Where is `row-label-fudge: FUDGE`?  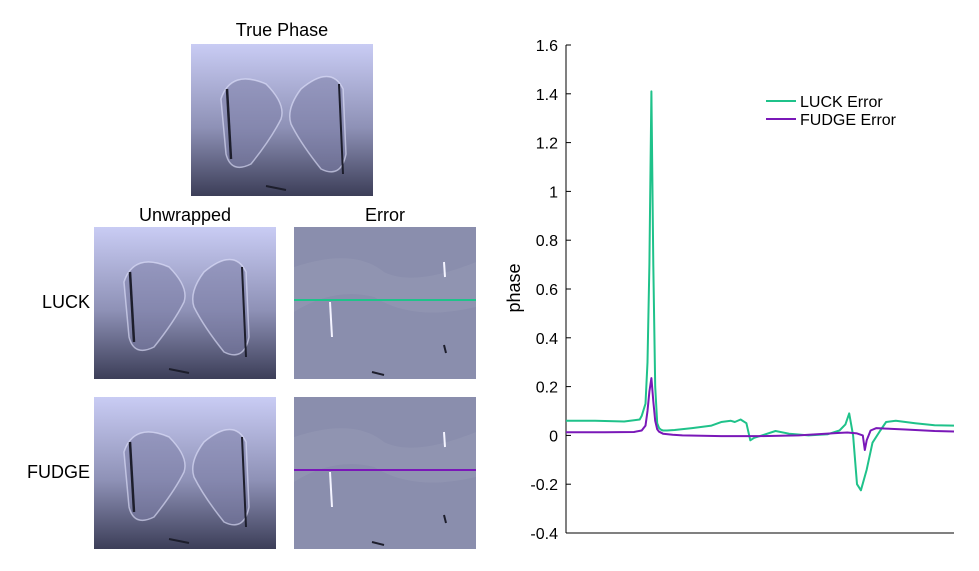
row-label-fudge: FUDGE is located at coordinates (58, 472).